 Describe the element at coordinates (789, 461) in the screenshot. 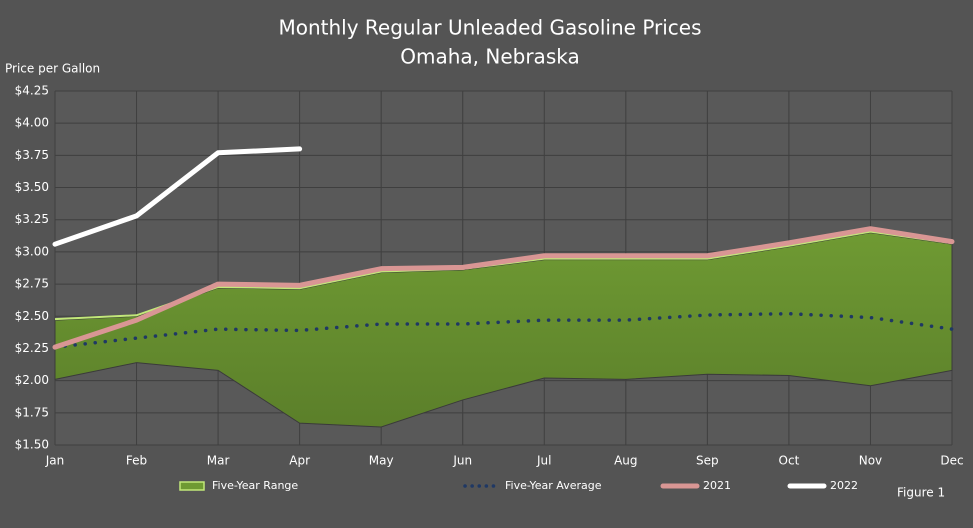

I see `x-tick-label: Oct` at that location.